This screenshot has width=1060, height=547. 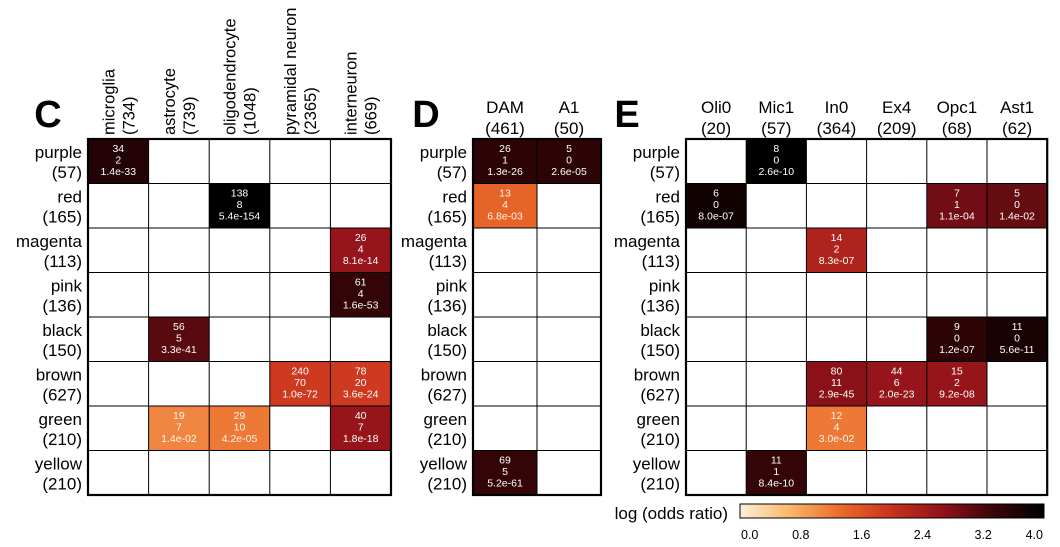 What do you see at coordinates (837, 128) in the screenshot?
I see `column-label-count: (364)` at bounding box center [837, 128].